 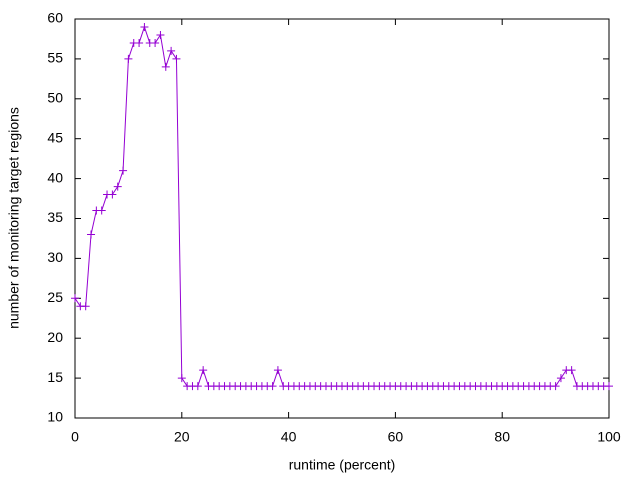 I want to click on x-tick-label: 100, so click(x=609, y=437).